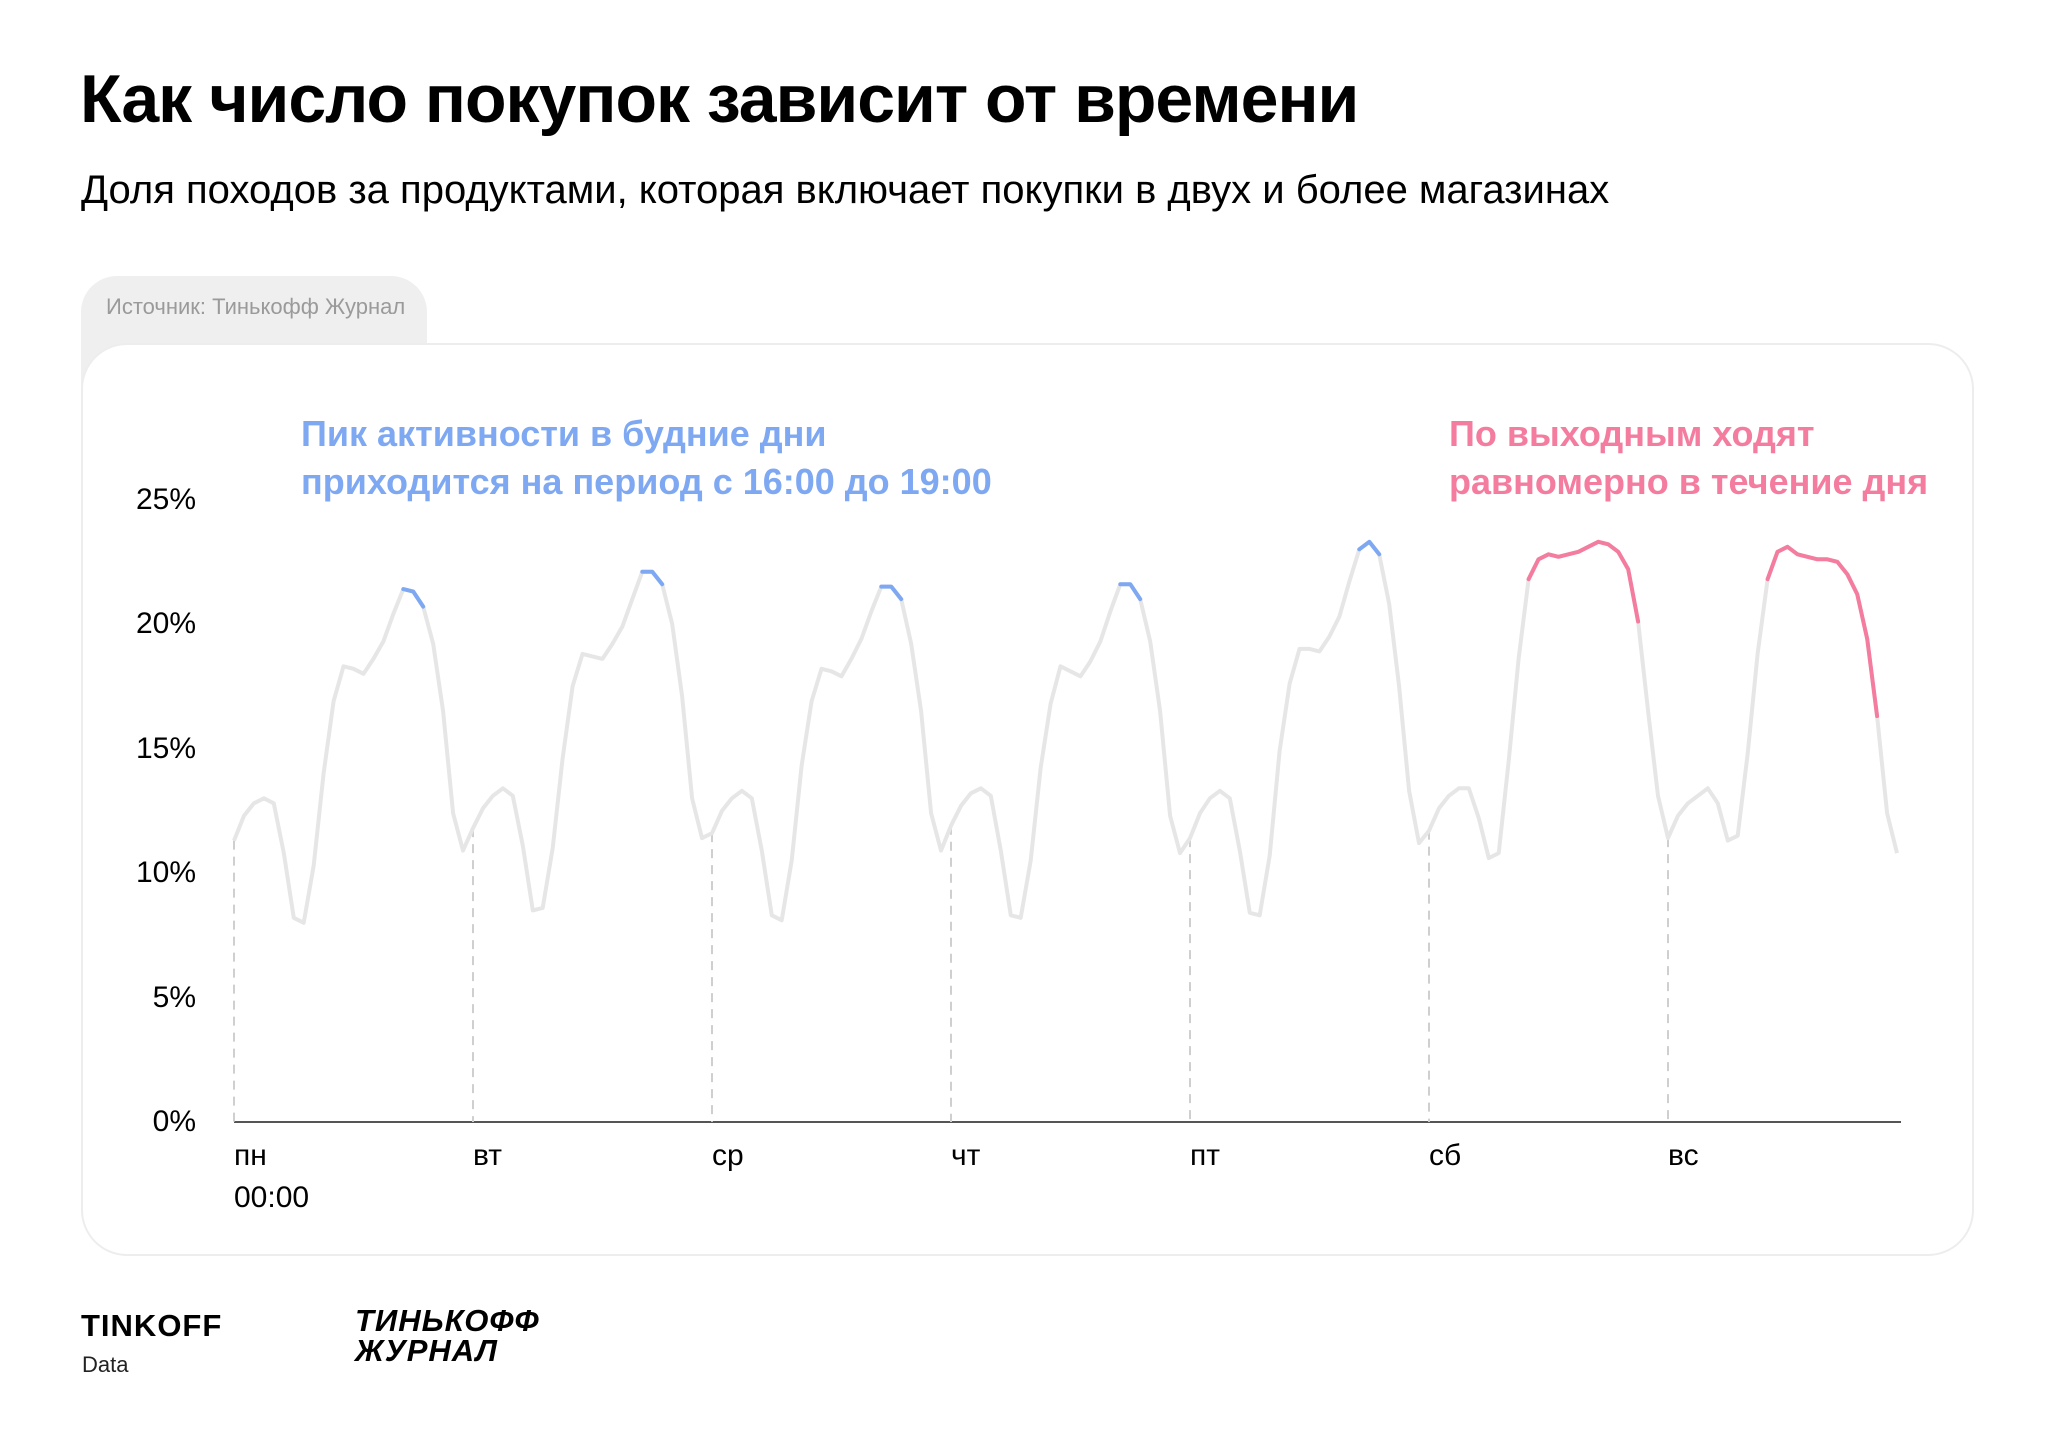  Describe the element at coordinates (488, 1155) in the screenshot. I see `x-day-label: вт` at that location.